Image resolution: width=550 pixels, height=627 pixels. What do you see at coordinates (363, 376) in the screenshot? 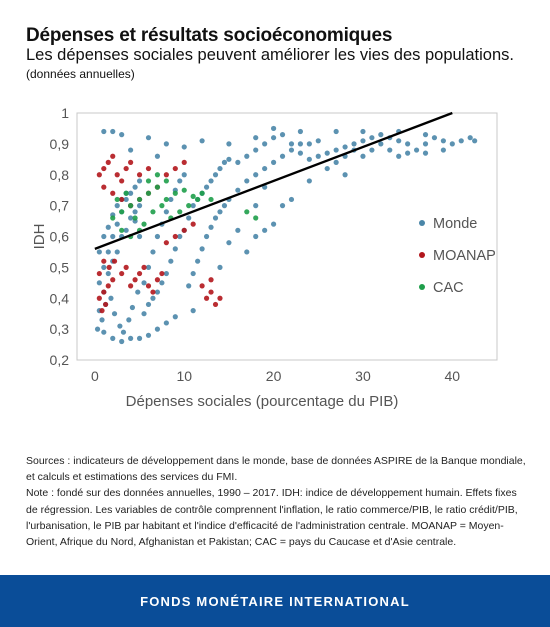
I see `x-tick-label: 30` at bounding box center [363, 376].